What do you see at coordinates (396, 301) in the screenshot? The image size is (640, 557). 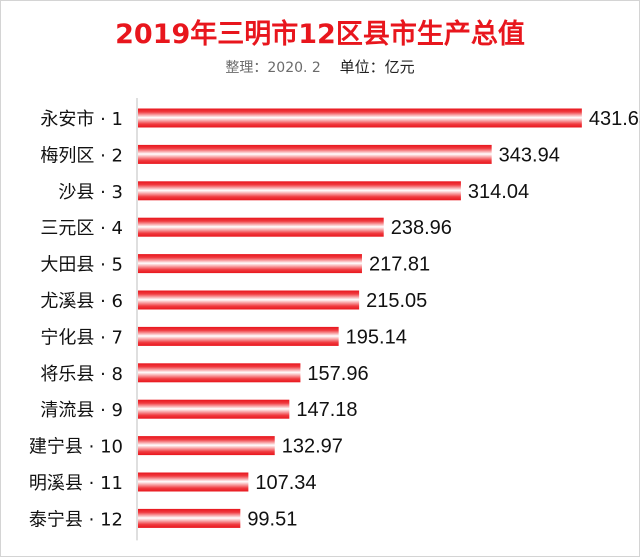 I see `value-label: 215.05` at bounding box center [396, 301].